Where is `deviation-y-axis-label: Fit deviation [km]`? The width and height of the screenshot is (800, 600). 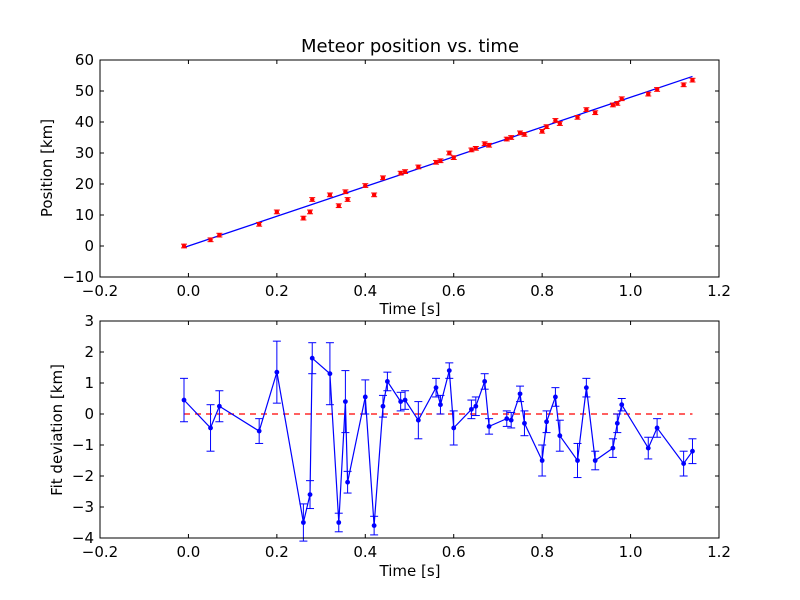
deviation-y-axis-label: Fit deviation [km] is located at coordinates (57, 430).